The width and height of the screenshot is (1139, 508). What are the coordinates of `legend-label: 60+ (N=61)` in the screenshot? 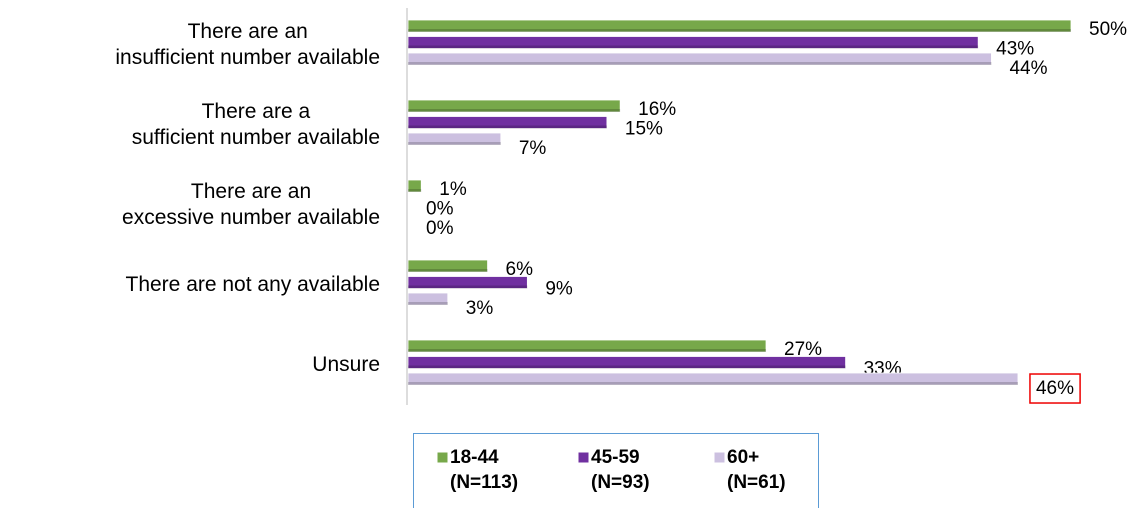 It's located at (756, 470).